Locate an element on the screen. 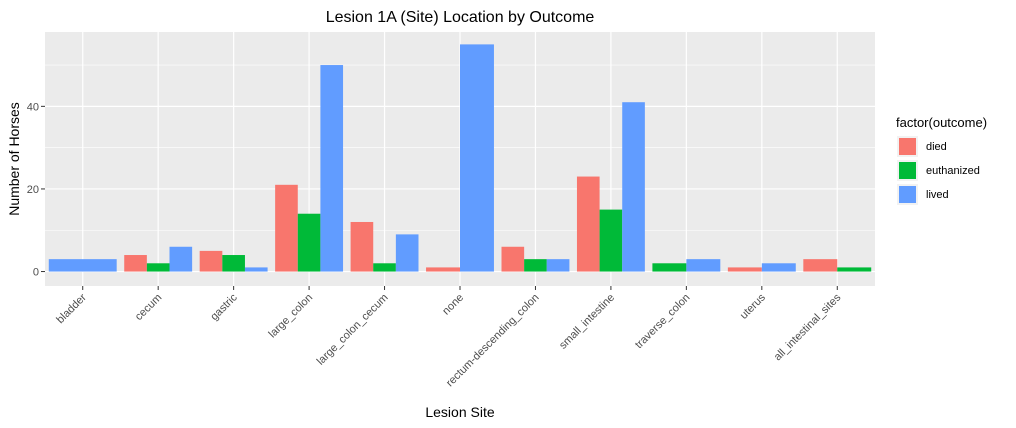 The height and width of the screenshot is (428, 1016). bar-died-uterus is located at coordinates (744, 269).